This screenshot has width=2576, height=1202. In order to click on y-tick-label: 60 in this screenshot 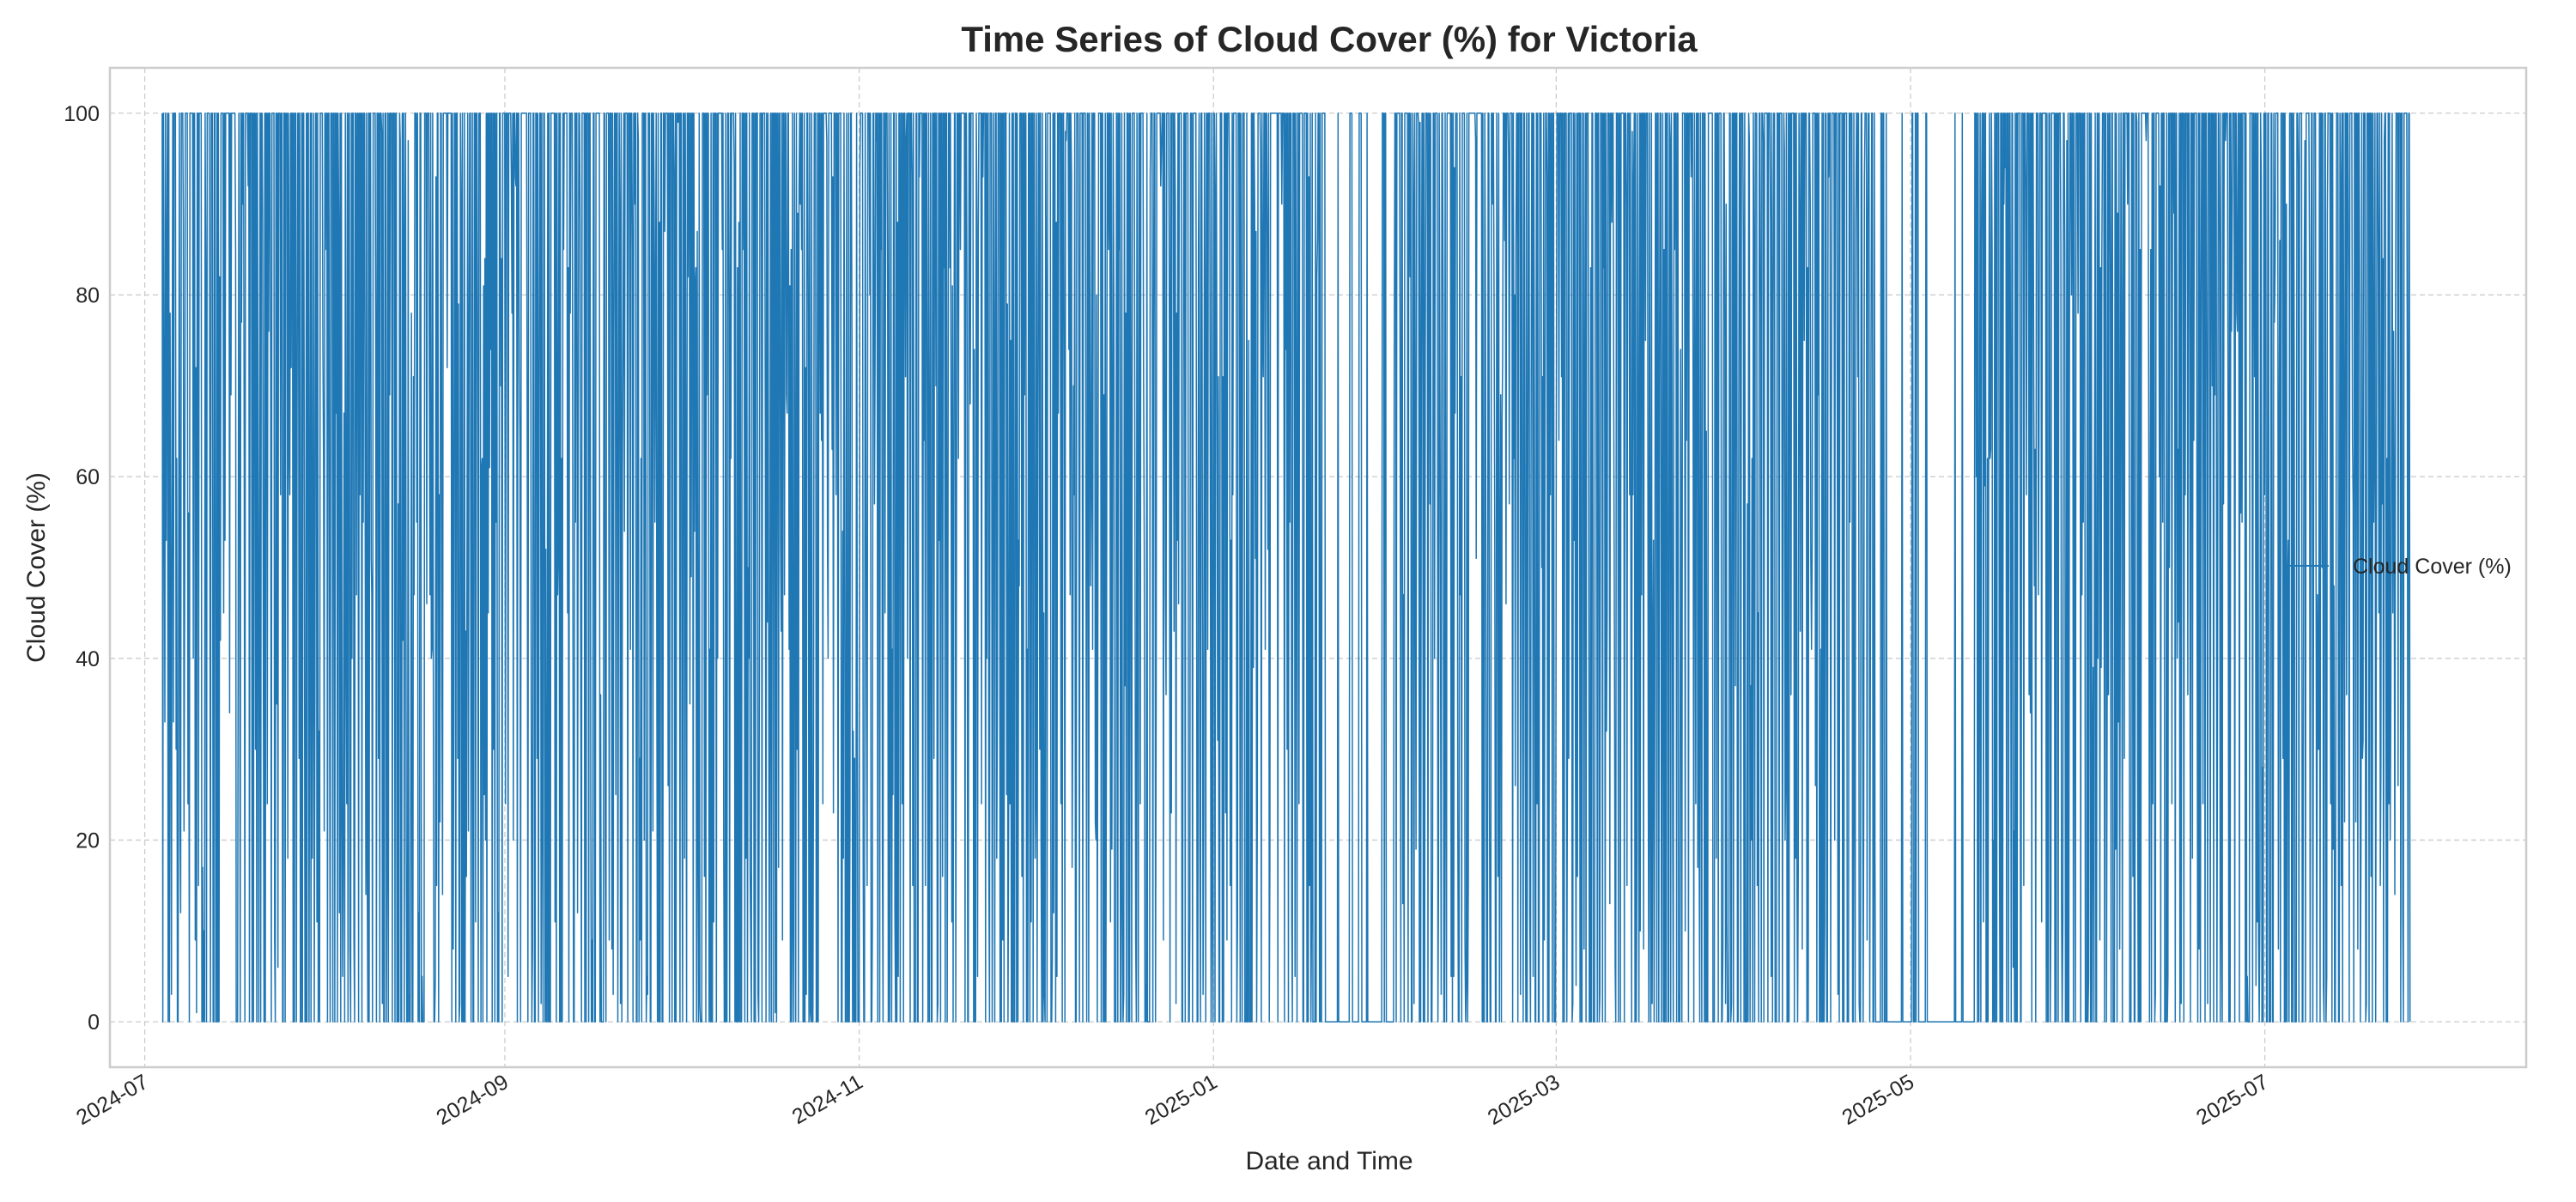, I will do `click(88, 477)`.